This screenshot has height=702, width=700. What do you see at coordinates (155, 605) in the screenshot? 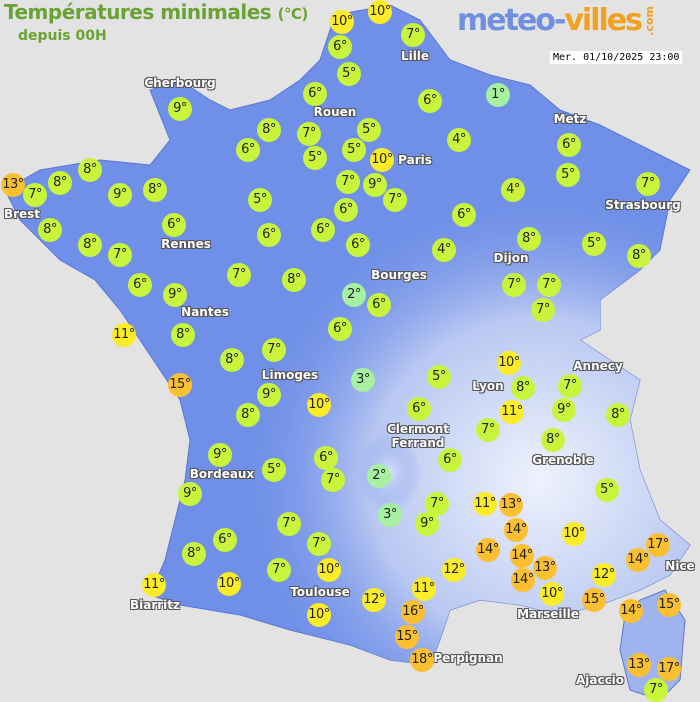
I see `city-label: Biarritz` at bounding box center [155, 605].